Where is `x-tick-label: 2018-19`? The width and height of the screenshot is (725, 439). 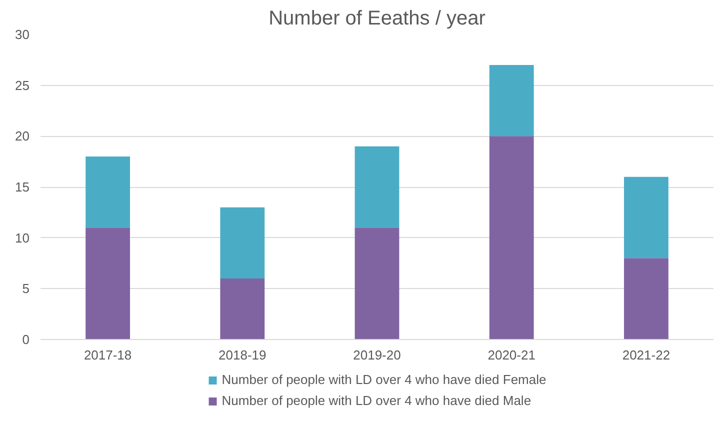 x-tick-label: 2018-19 is located at coordinates (242, 355).